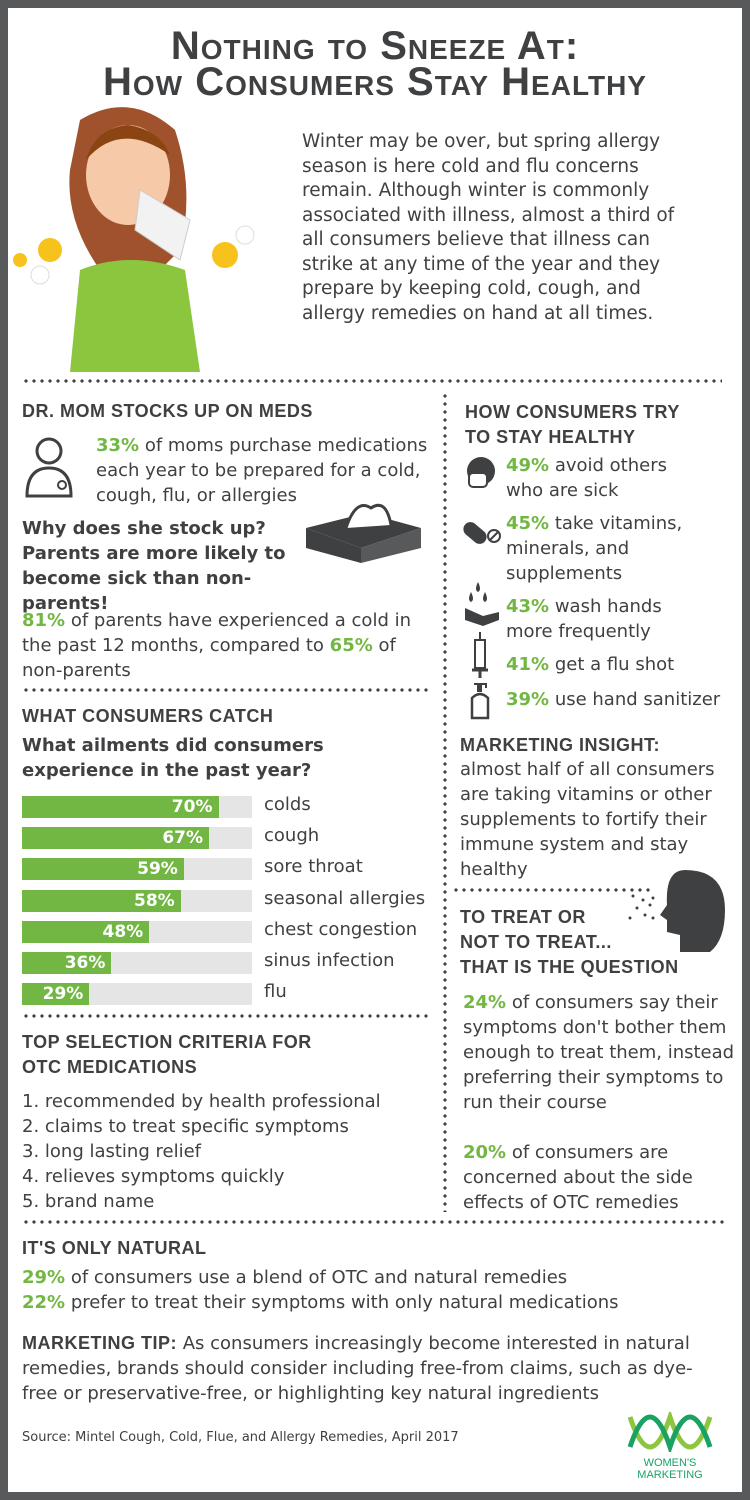 This screenshot has width=750, height=1500. Describe the element at coordinates (586, 478) in the screenshot. I see `healthy-item: 49% avoid others who are sick` at that location.